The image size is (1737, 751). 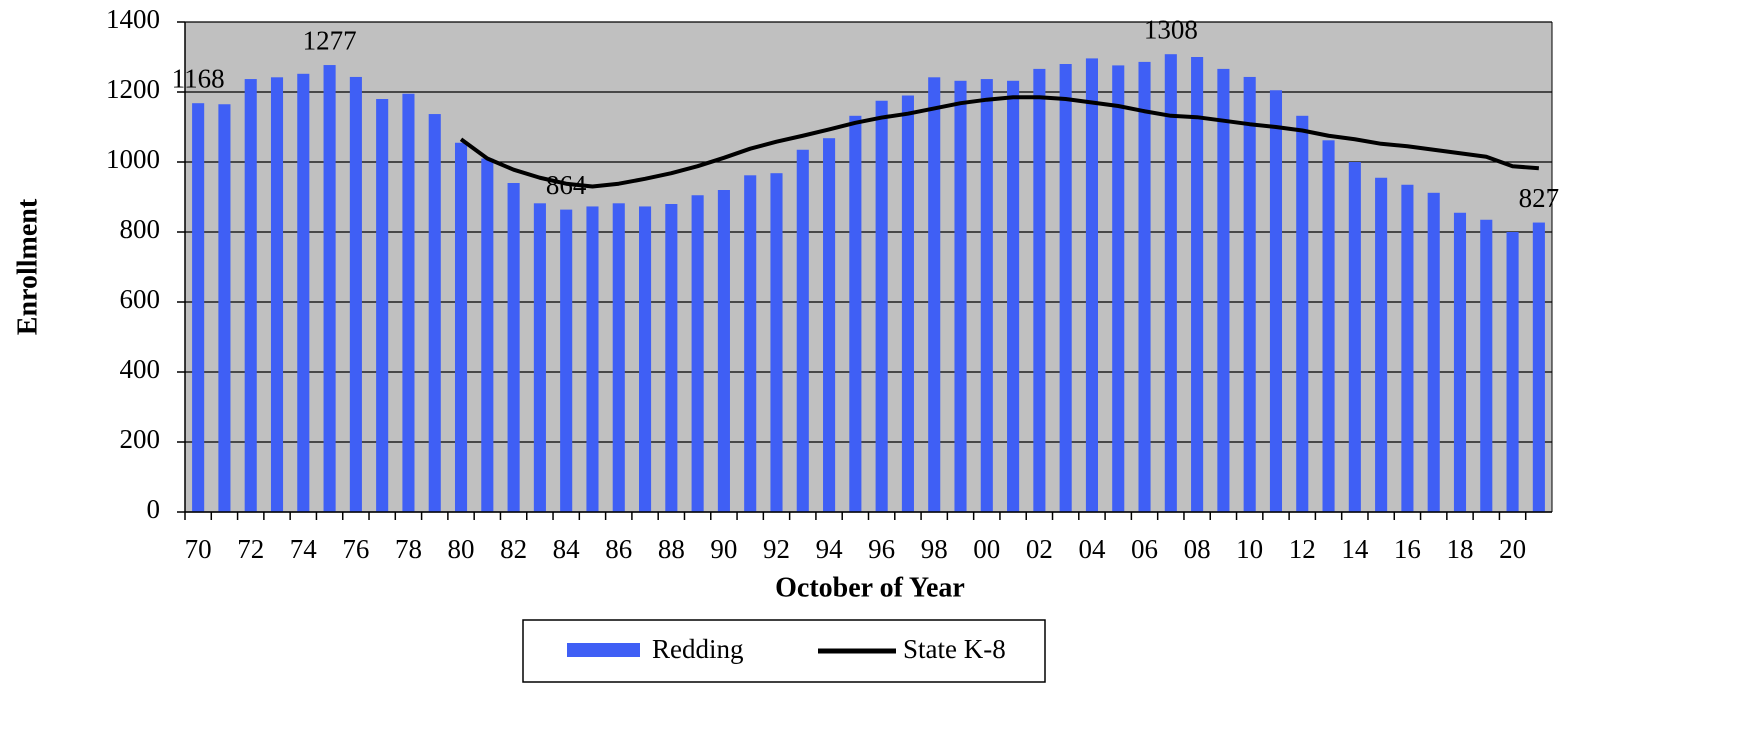 What do you see at coordinates (133, 89) in the screenshot?
I see `y-tick-label: 1200` at bounding box center [133, 89].